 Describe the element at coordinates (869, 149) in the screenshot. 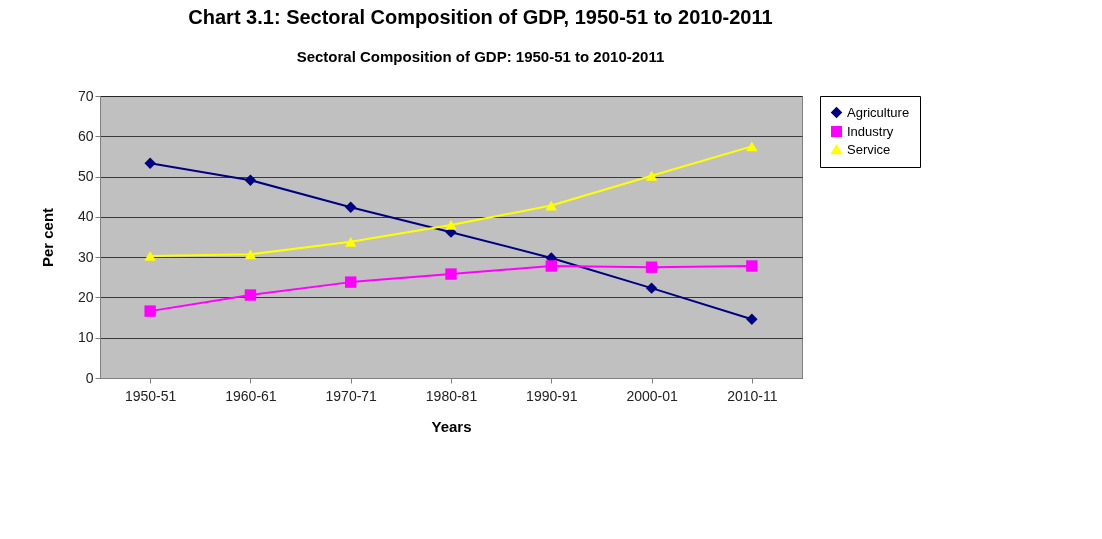

I see `legend-label: Service` at that location.